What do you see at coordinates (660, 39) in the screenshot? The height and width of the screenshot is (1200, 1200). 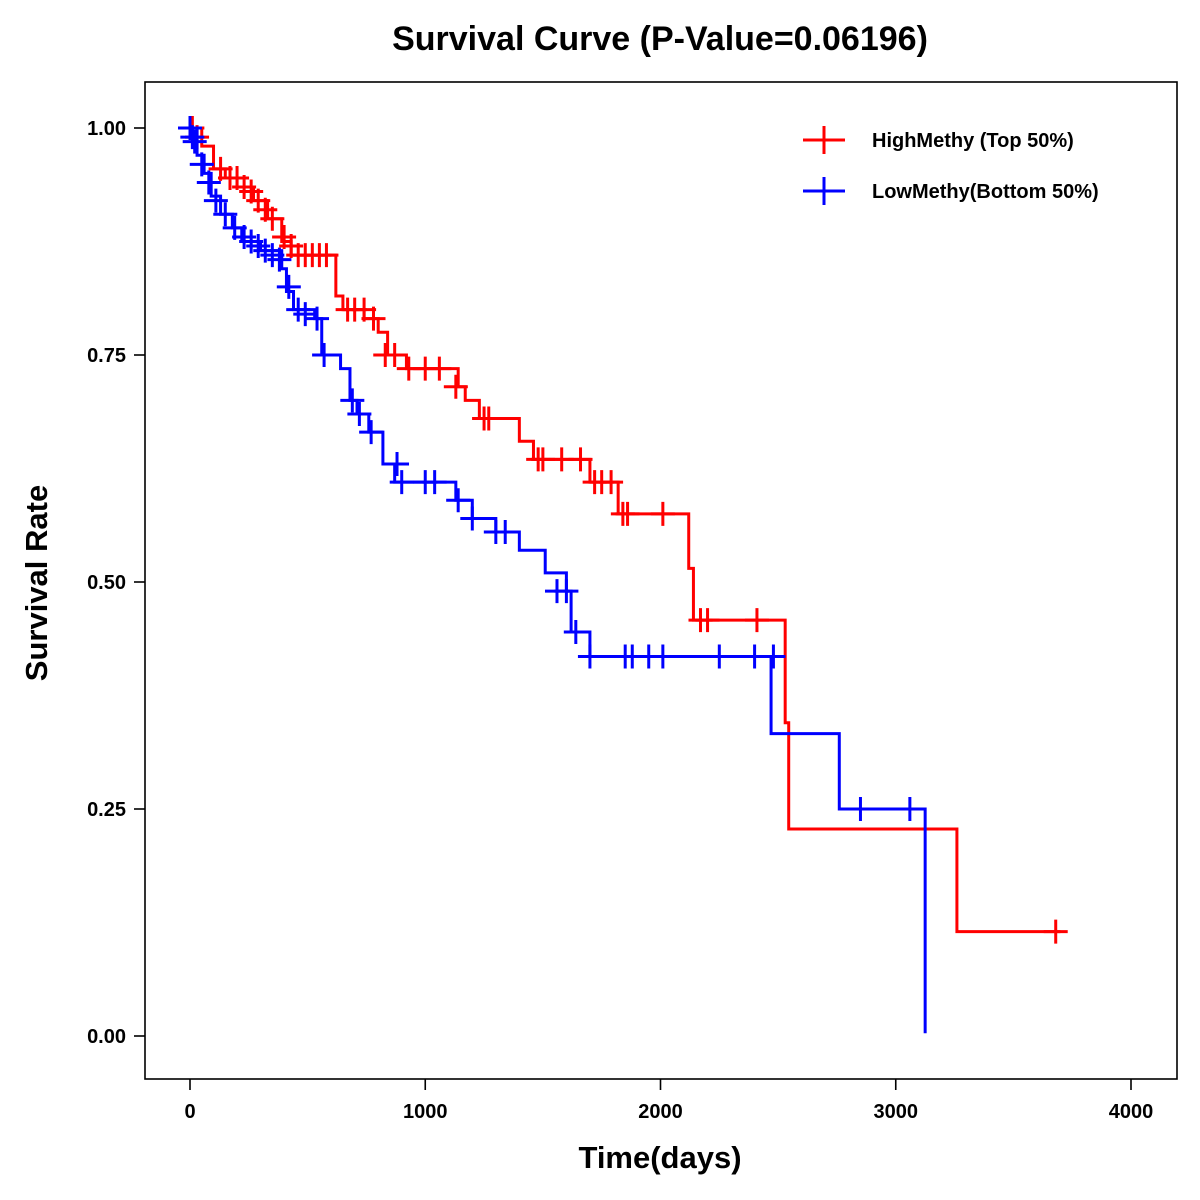 I see `chart-title: Survival Curve (P-Value=0.06196)` at bounding box center [660, 39].